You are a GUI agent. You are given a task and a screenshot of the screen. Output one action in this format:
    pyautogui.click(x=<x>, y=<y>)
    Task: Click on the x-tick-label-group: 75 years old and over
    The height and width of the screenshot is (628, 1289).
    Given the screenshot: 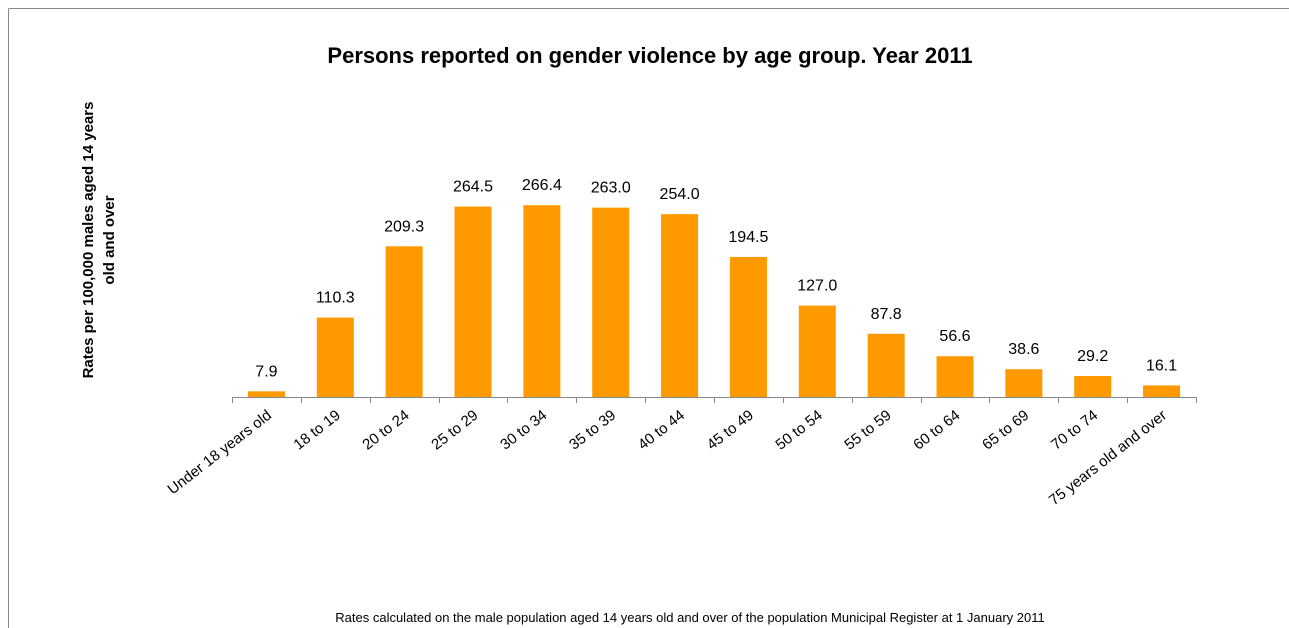 What is the action you would take?
    pyautogui.click(x=1108, y=458)
    